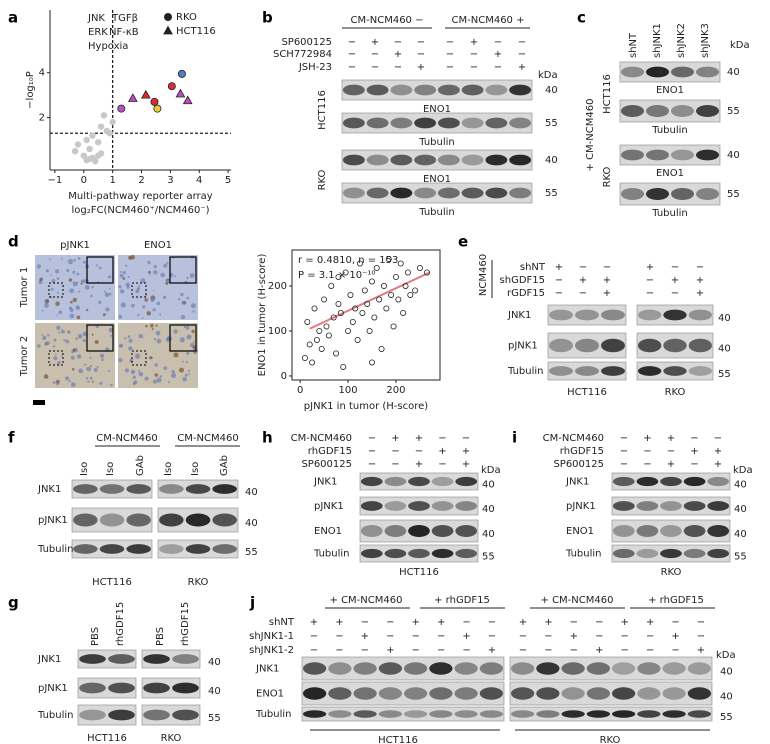  I want to click on cell-line-label: RKO, so click(610, 739).